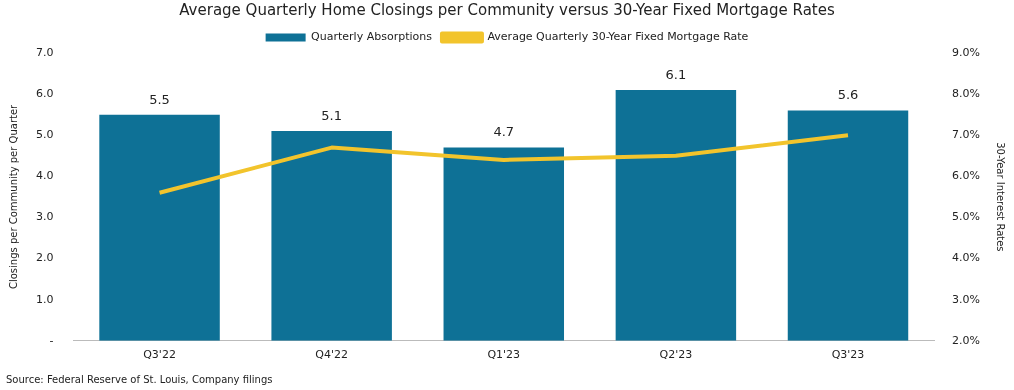 Image resolution: width=1014 pixels, height=390 pixels. I want to click on y2-tick-label: 4.0%, so click(966, 258).